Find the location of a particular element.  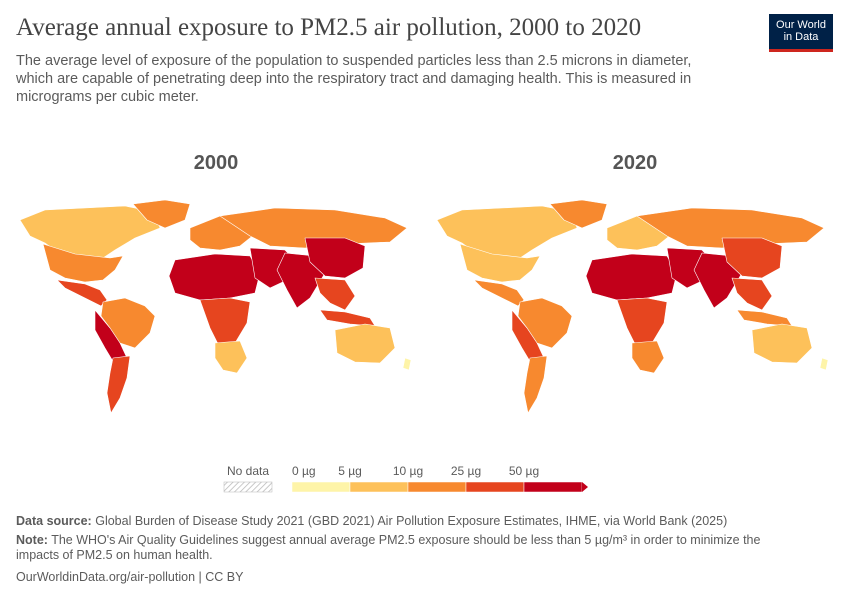

color-legend: No data 0 µg 5 µg 10 µg 25 µg 50 µg is located at coordinates (405, 478).